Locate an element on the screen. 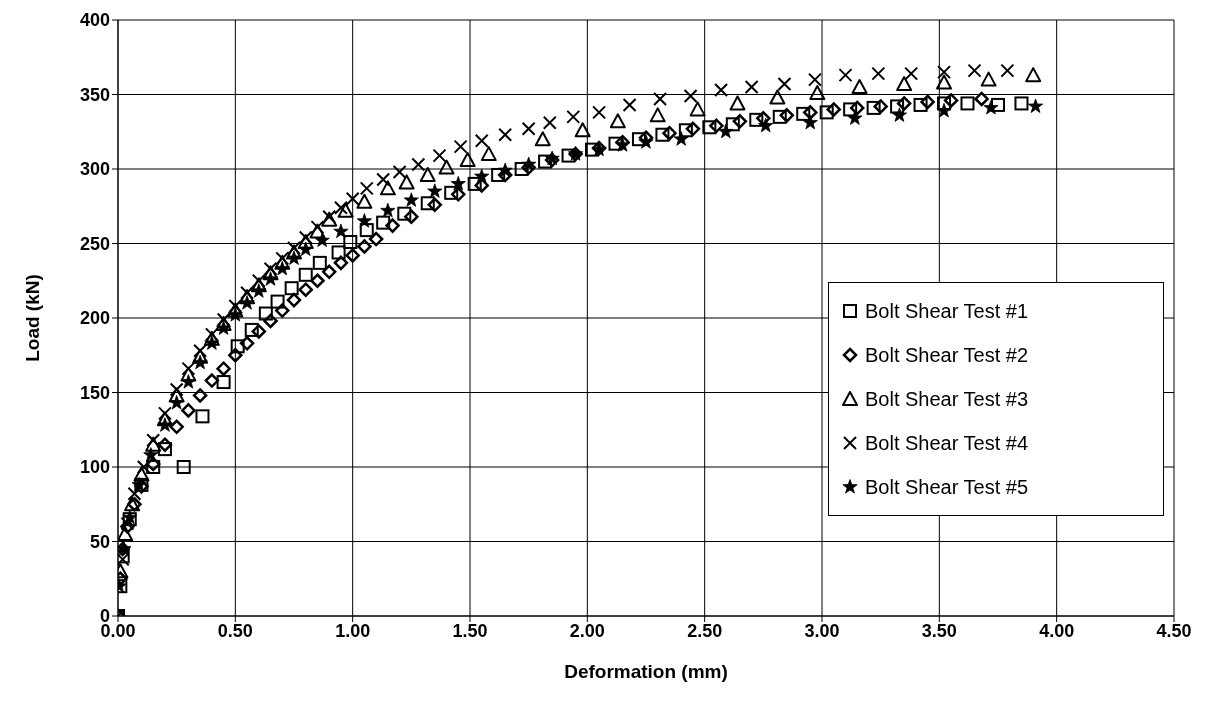 The width and height of the screenshot is (1218, 702). y-tick-label: 150 is located at coordinates (94, 392).